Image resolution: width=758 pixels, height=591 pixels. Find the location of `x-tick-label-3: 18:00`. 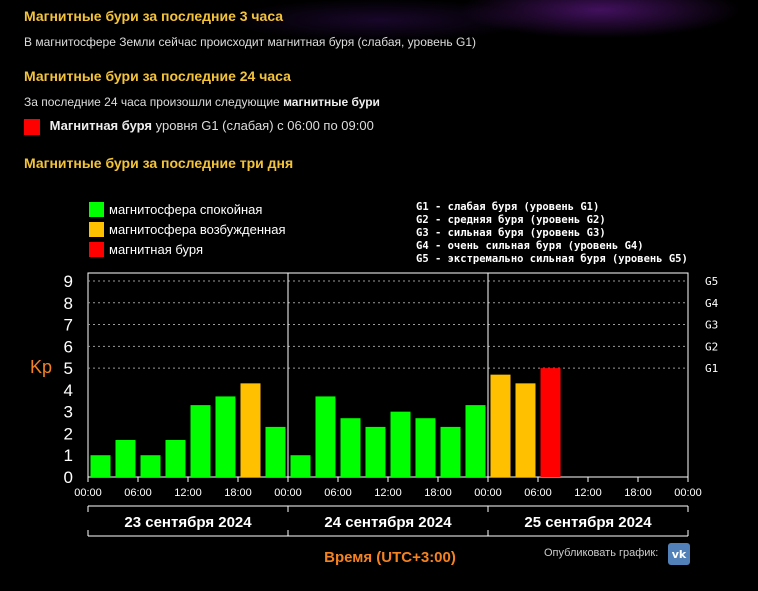

x-tick-label-3: 18:00 is located at coordinates (238, 493).